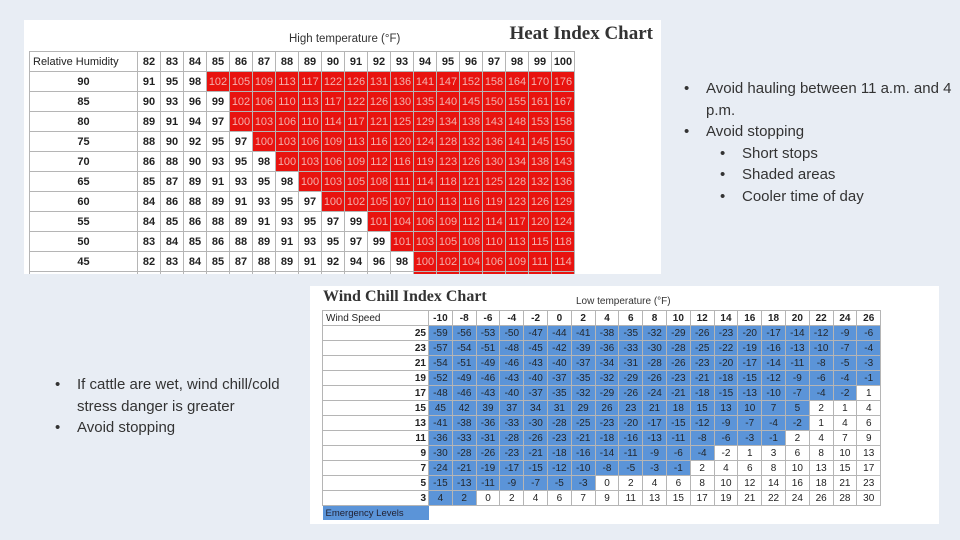 This screenshot has height=540, width=960. Describe the element at coordinates (425, 121) in the screenshot. I see `heat-index-cell: 129` at that location.